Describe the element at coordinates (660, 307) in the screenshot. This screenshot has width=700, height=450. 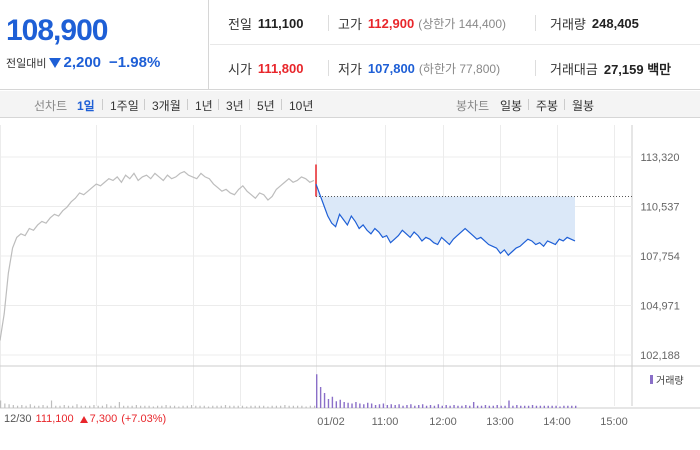
I see `y-tick-label: 104,971` at that location.